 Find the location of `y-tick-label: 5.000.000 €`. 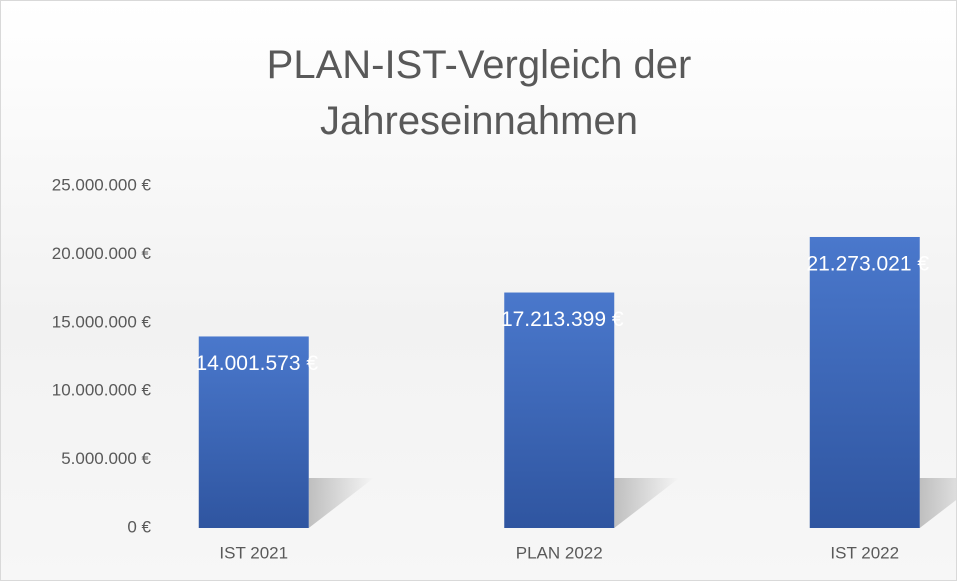

y-tick-label: 5.000.000 € is located at coordinates (106, 458).